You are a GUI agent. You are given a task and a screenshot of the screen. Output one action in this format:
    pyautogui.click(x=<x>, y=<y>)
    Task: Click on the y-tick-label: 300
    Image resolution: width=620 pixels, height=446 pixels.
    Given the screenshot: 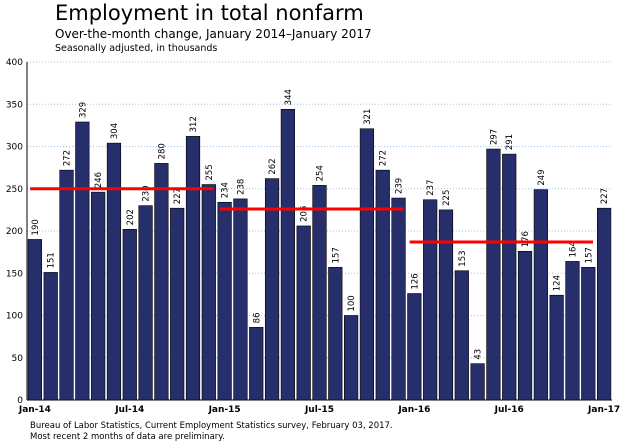 What is the action you would take?
    pyautogui.click(x=14, y=148)
    